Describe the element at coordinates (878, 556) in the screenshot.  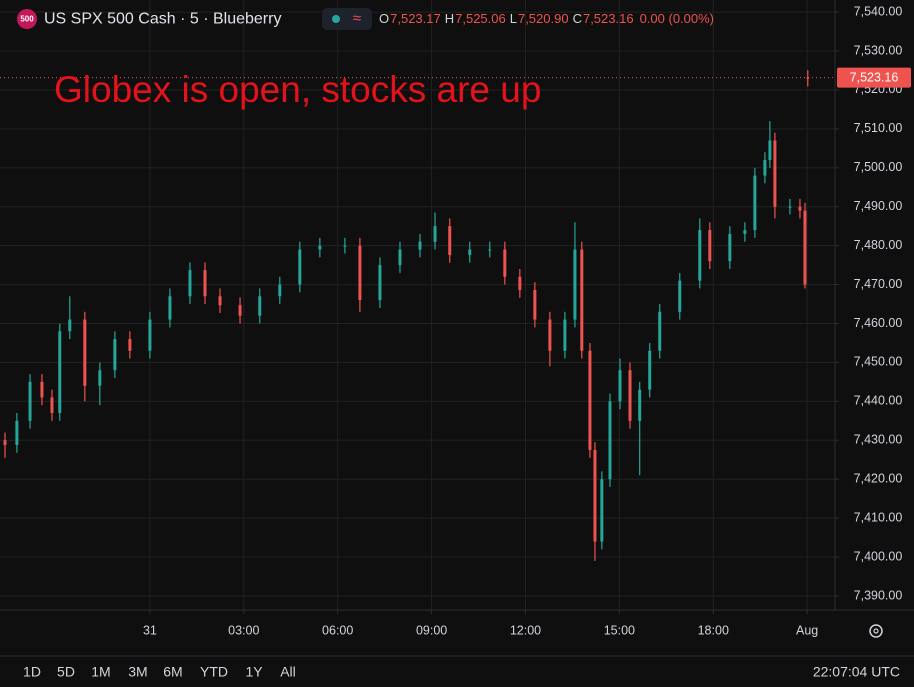
I see `y-tick-label: 7,400.00` at that location.